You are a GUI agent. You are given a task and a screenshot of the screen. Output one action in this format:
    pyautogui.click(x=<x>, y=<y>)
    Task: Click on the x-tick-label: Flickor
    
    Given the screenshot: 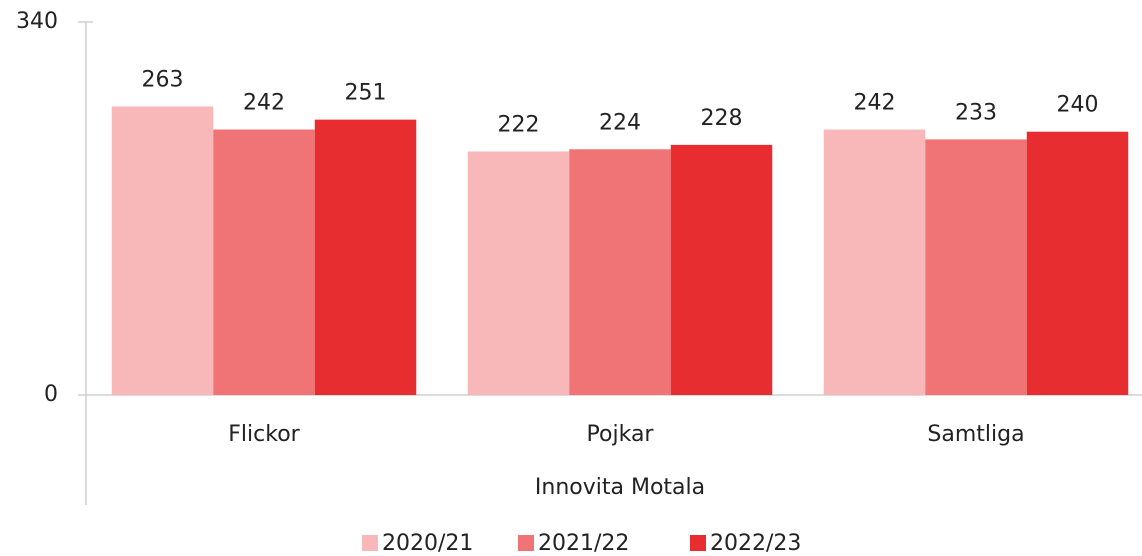 What is the action you would take?
    pyautogui.click(x=264, y=434)
    